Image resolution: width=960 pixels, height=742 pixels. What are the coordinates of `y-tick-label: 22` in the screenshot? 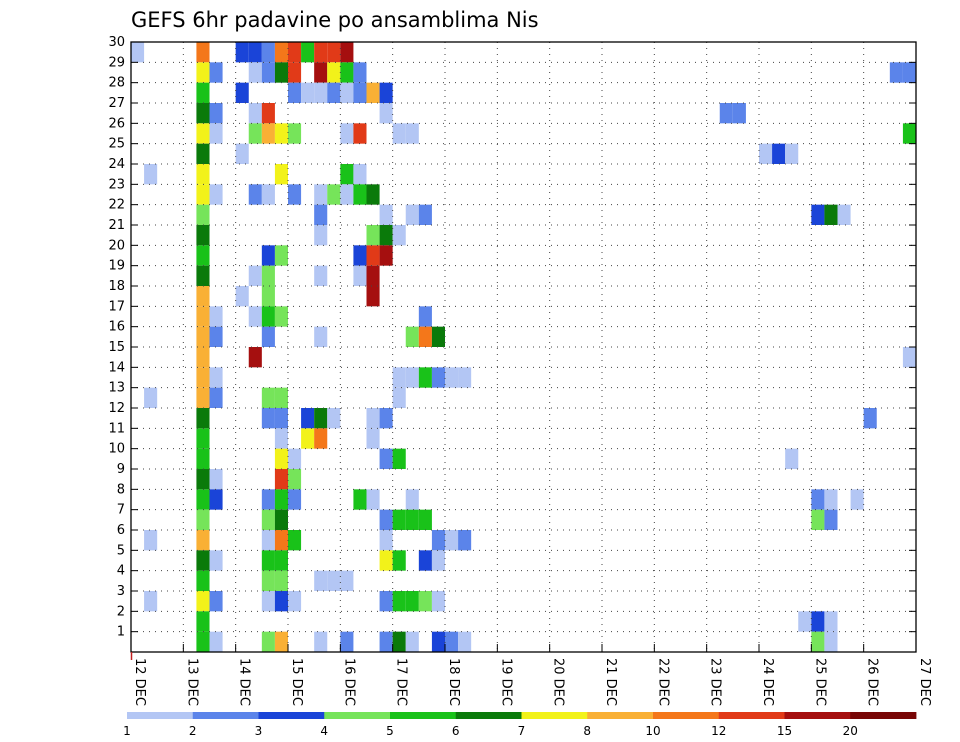 It's located at (116, 205).